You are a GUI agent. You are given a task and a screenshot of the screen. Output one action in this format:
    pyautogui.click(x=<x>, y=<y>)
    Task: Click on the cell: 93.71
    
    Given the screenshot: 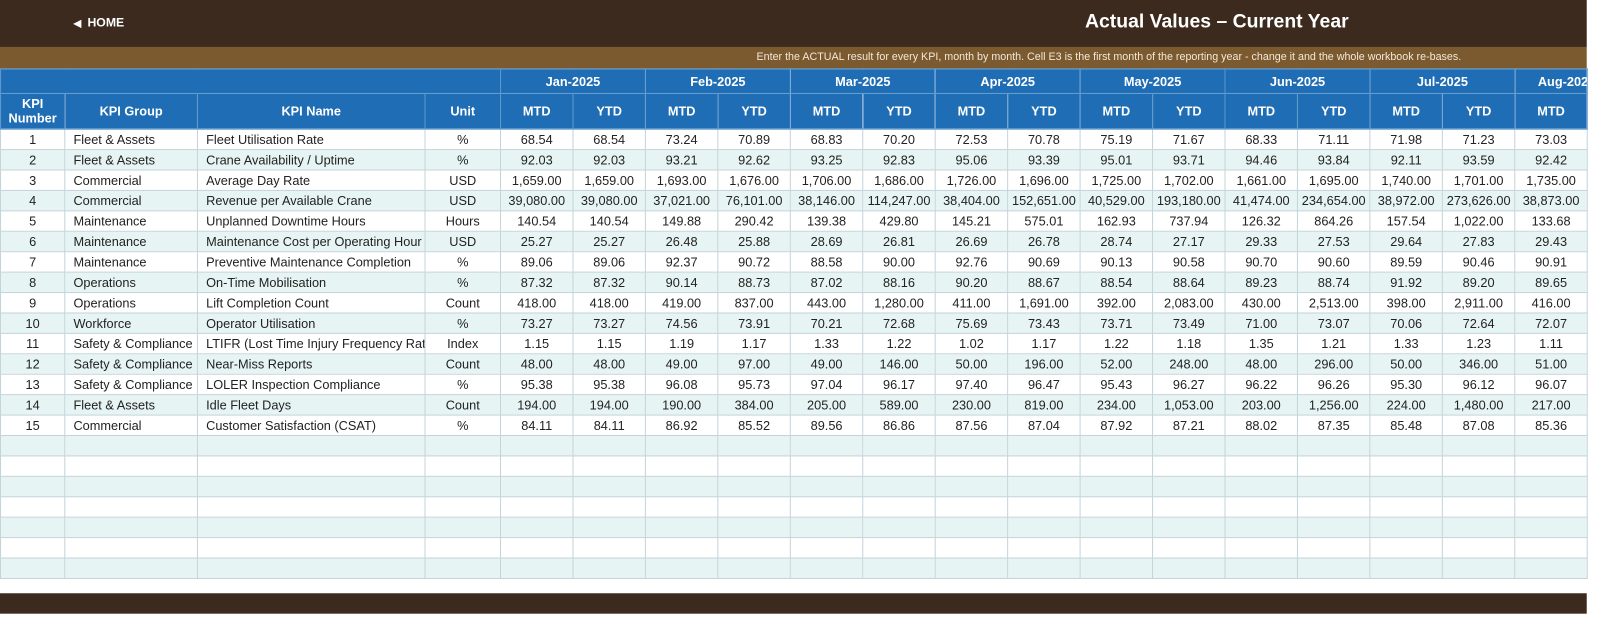 What is the action you would take?
    pyautogui.click(x=1189, y=160)
    